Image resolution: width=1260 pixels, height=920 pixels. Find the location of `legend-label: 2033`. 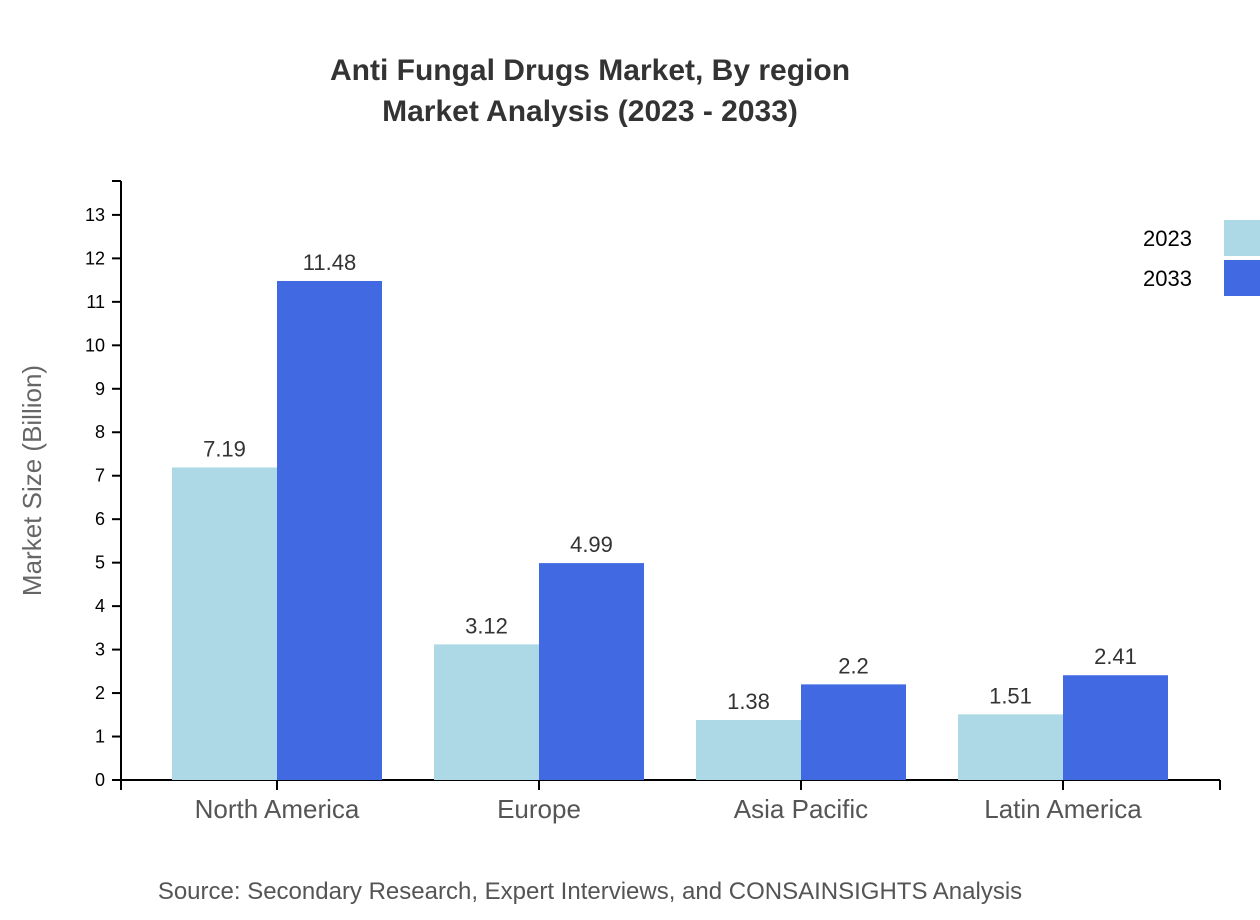

legend-label: 2033 is located at coordinates (1167, 278).